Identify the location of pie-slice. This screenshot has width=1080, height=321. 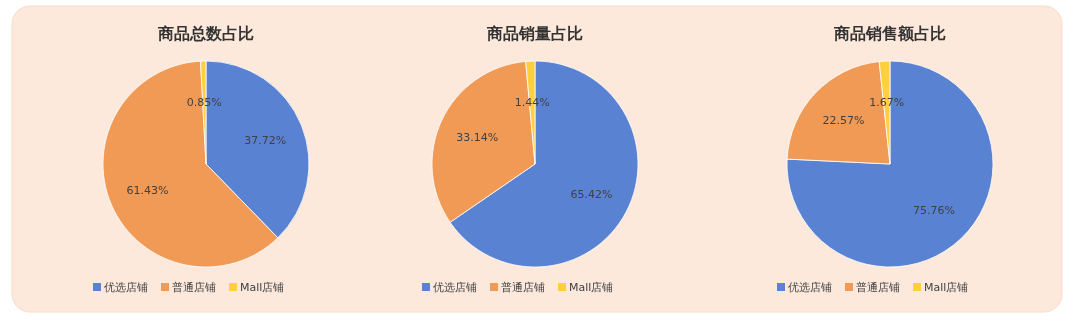
(890, 164).